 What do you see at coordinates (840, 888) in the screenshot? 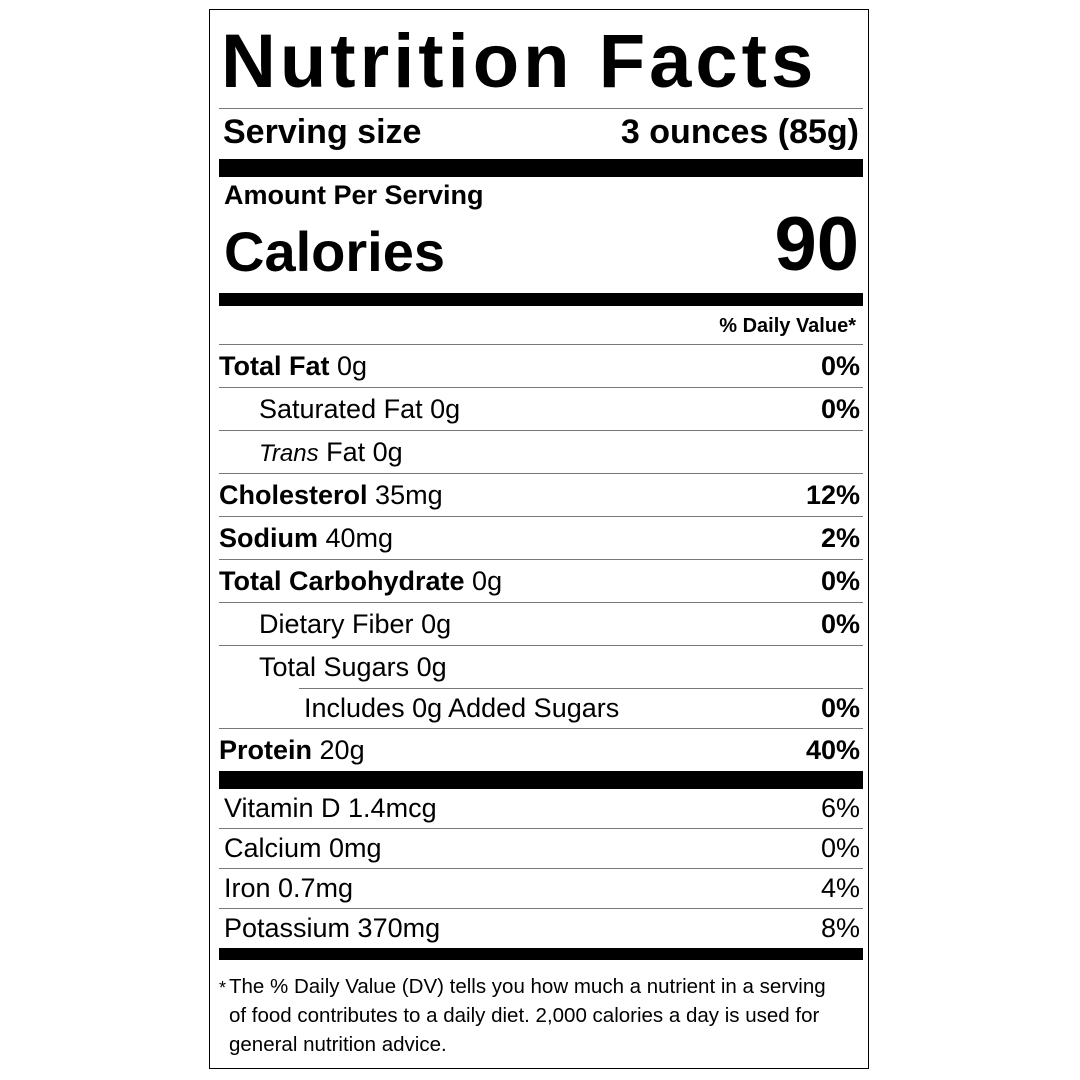
I see `vitamin-dv: 4%` at bounding box center [840, 888].